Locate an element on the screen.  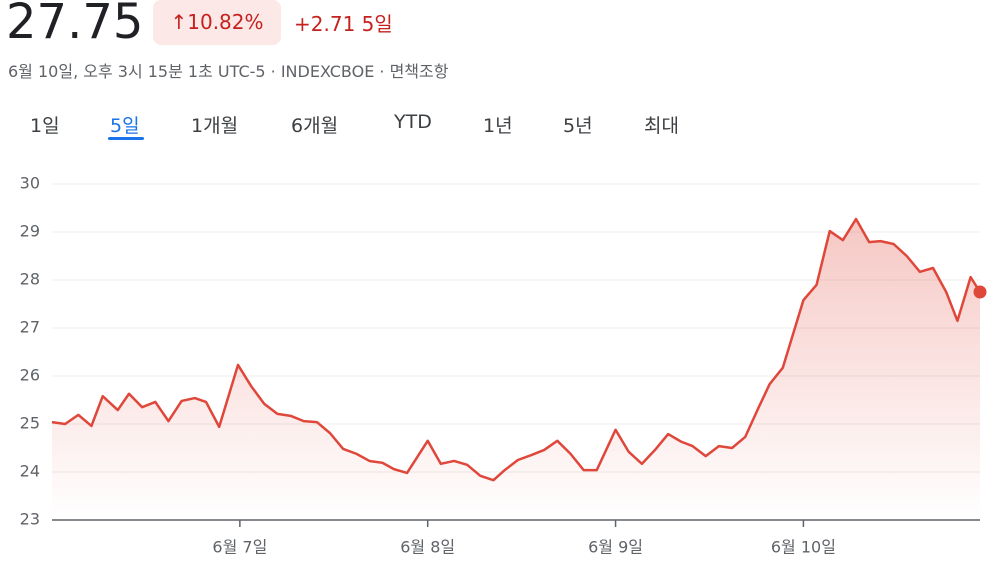
change-absolute: +2.71 5일 is located at coordinates (343, 24).